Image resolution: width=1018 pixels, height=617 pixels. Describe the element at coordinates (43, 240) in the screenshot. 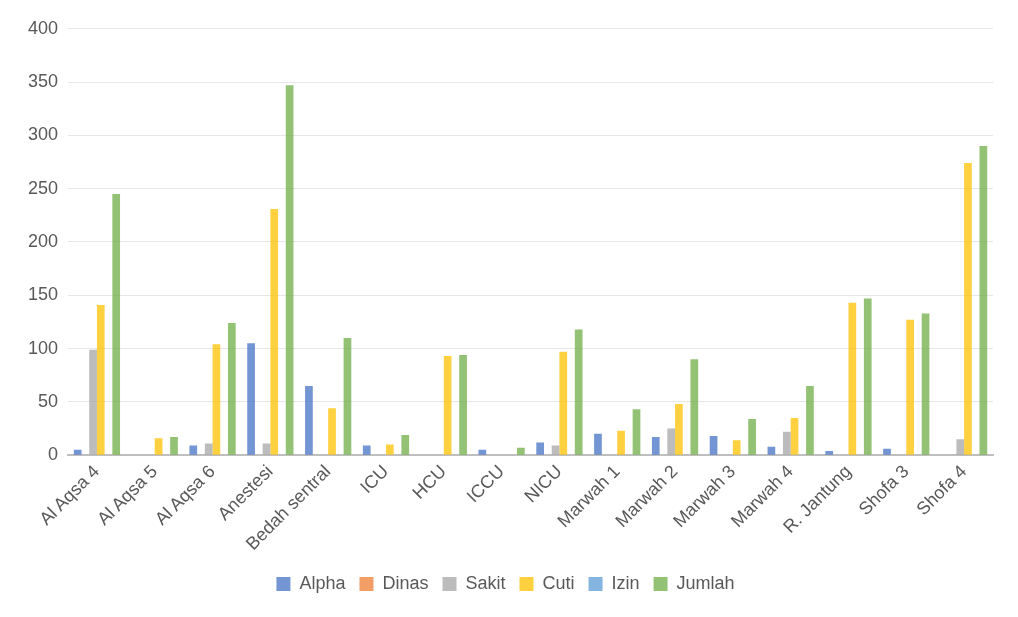

I see `y-tick-label: 200` at that location.